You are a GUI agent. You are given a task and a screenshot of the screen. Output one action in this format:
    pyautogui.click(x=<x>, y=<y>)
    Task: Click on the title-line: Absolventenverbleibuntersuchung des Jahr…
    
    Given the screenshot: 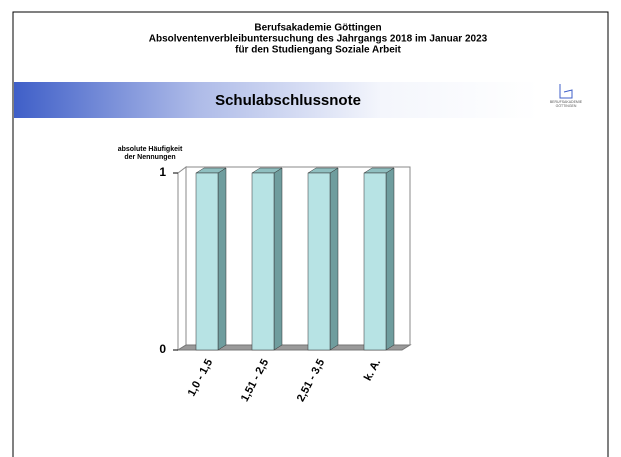 What is the action you would take?
    pyautogui.click(x=318, y=39)
    